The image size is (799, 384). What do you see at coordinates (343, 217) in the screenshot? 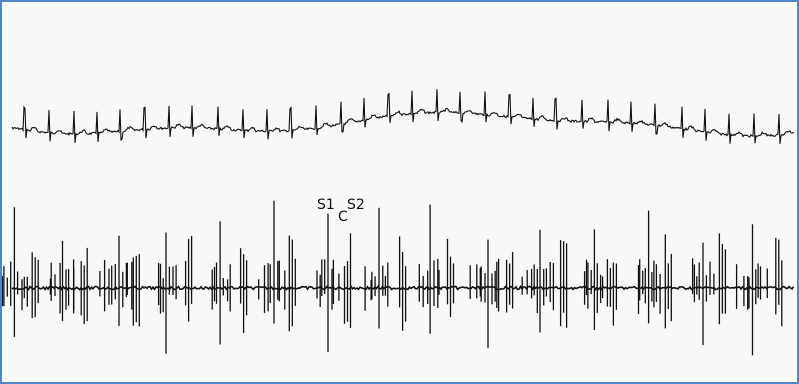
I see `label-c: C` at bounding box center [343, 217].